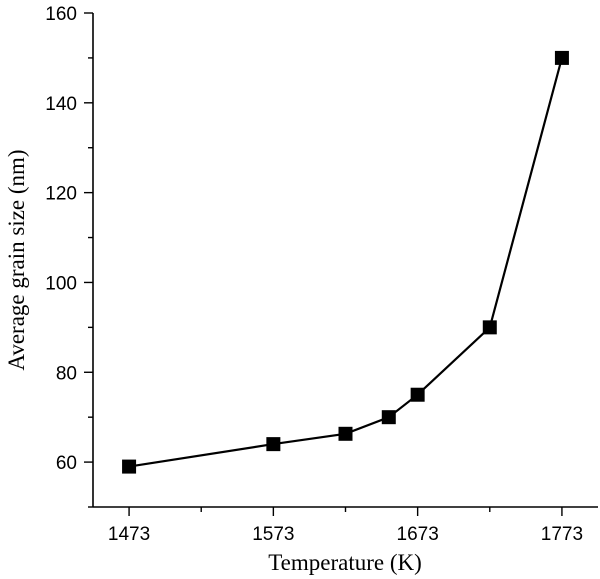  Describe the element at coordinates (345, 562) in the screenshot. I see `x-axis-title: Temperature (K)` at that location.